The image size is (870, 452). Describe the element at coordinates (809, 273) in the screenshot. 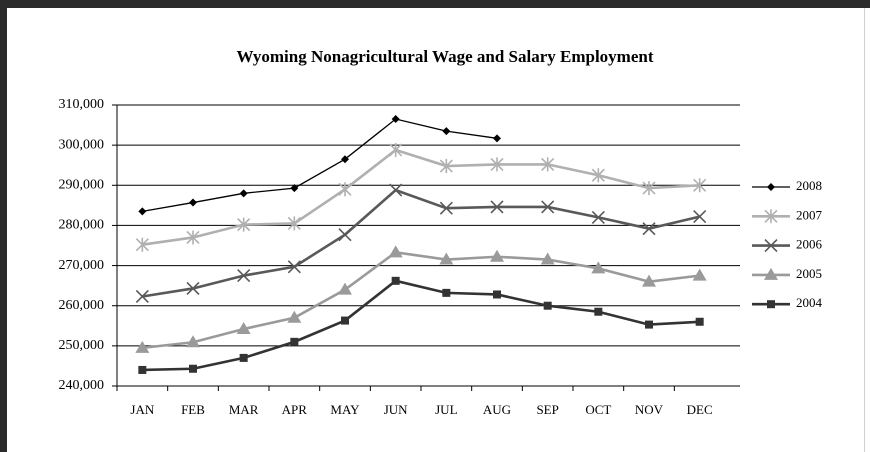

I see `legend-label: 2005` at that location.